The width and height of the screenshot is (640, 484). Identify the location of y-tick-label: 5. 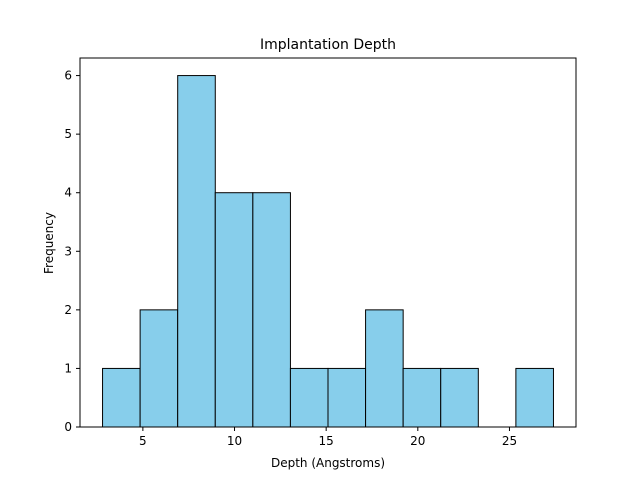
(68, 134).